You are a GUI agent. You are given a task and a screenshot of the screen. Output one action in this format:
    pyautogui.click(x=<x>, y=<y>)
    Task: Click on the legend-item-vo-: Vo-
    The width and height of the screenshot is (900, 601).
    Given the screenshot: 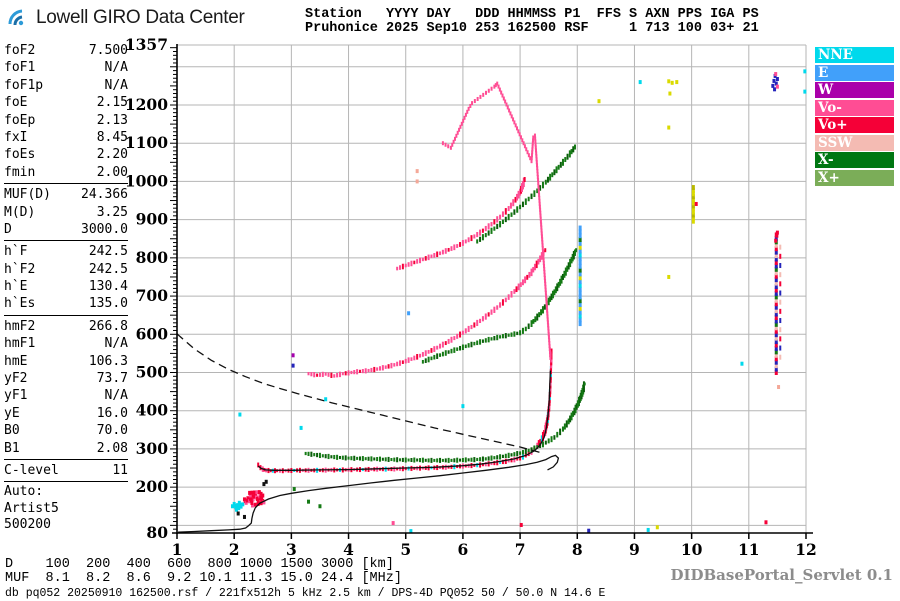 What is the action you would take?
    pyautogui.click(x=854, y=107)
    